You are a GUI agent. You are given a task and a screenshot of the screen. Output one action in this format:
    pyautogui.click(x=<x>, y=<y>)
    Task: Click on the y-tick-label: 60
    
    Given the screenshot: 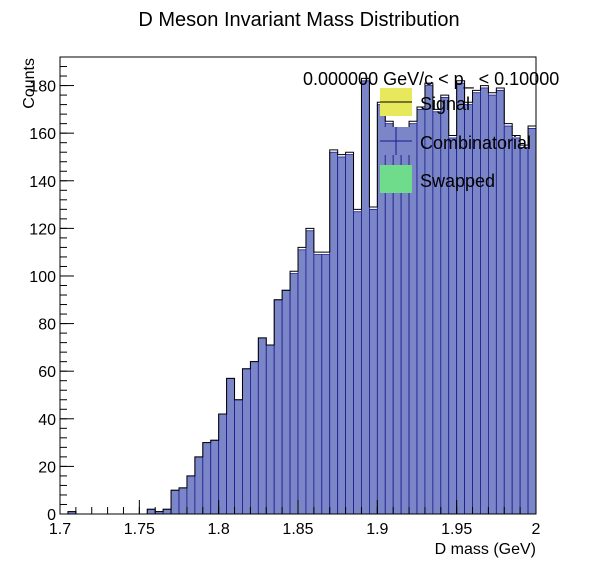 What is the action you would take?
    pyautogui.click(x=47, y=372)
    